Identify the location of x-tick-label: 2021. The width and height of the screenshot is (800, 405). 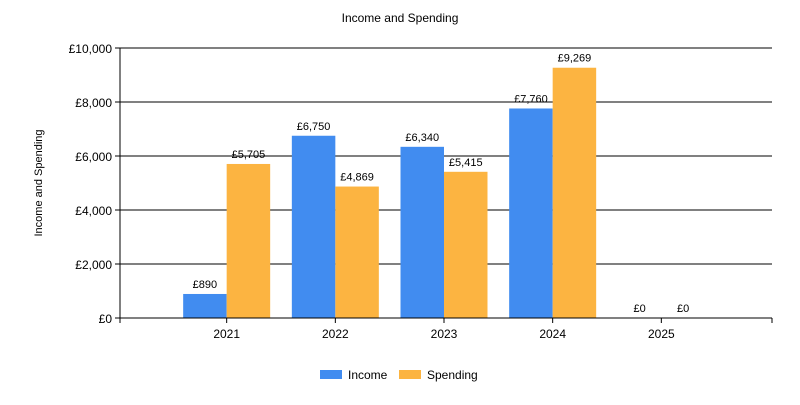
(226, 334).